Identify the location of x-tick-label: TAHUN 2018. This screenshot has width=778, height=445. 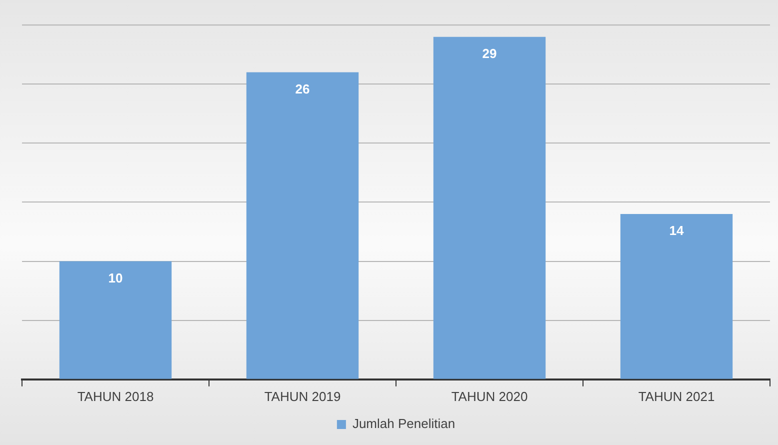
(115, 396).